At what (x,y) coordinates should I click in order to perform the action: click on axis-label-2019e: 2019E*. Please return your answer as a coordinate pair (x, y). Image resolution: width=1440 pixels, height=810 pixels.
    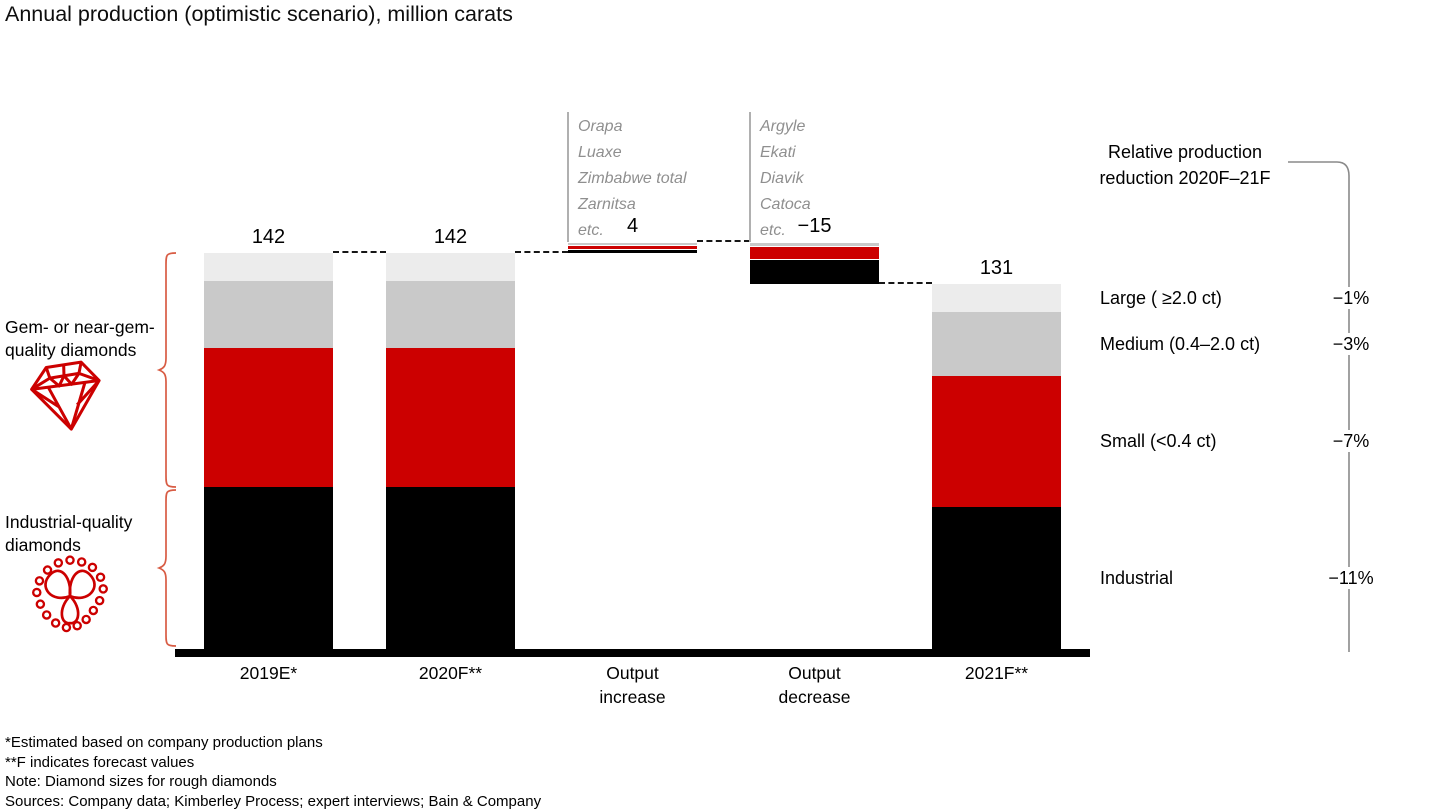
    Looking at the image, I should click on (269, 673).